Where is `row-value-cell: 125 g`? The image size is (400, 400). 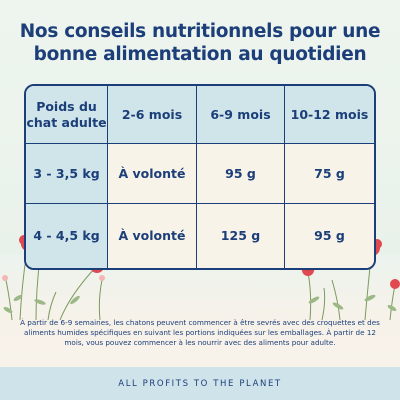 row-value-cell: 125 g is located at coordinates (241, 236).